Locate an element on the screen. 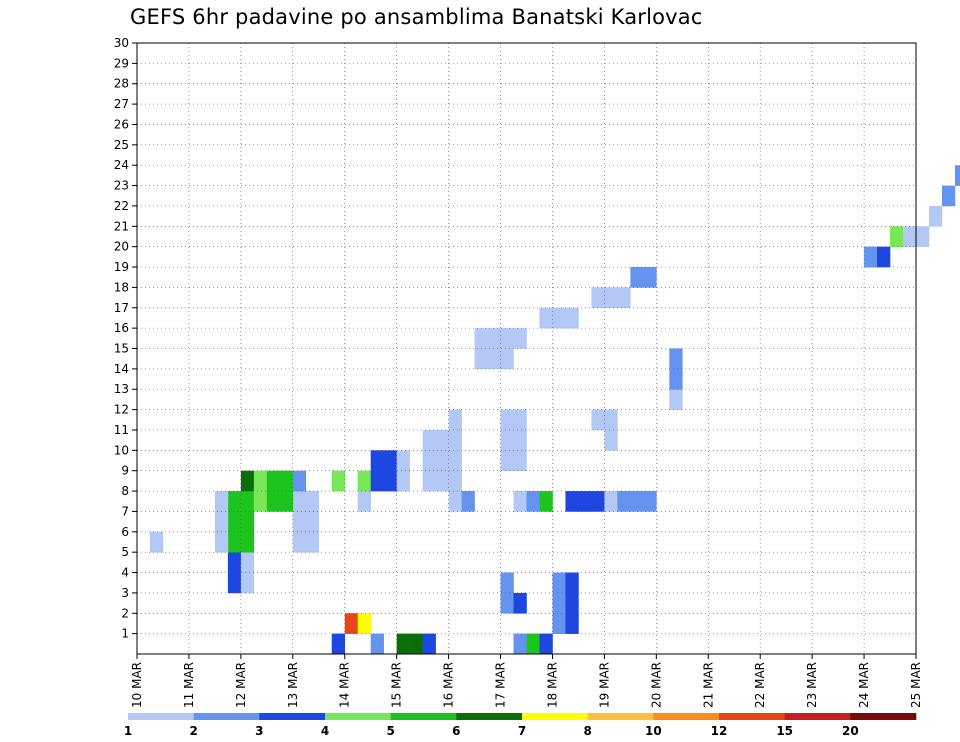 Image resolution: width=960 pixels, height=742 pixels. colorbar-label: 2 is located at coordinates (193, 731).